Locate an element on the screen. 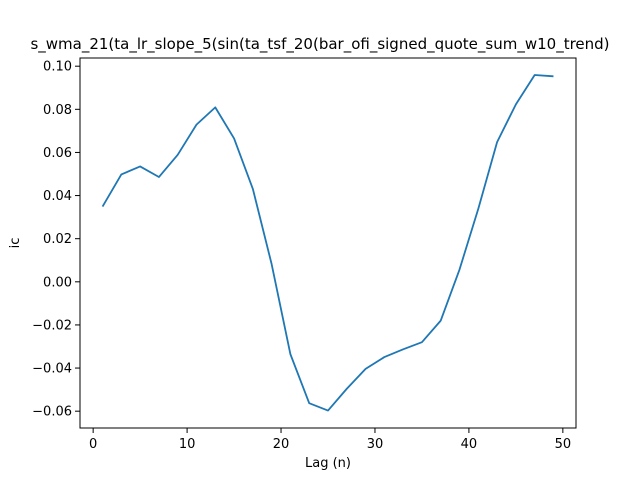  x-tick-label: 50 is located at coordinates (563, 444).